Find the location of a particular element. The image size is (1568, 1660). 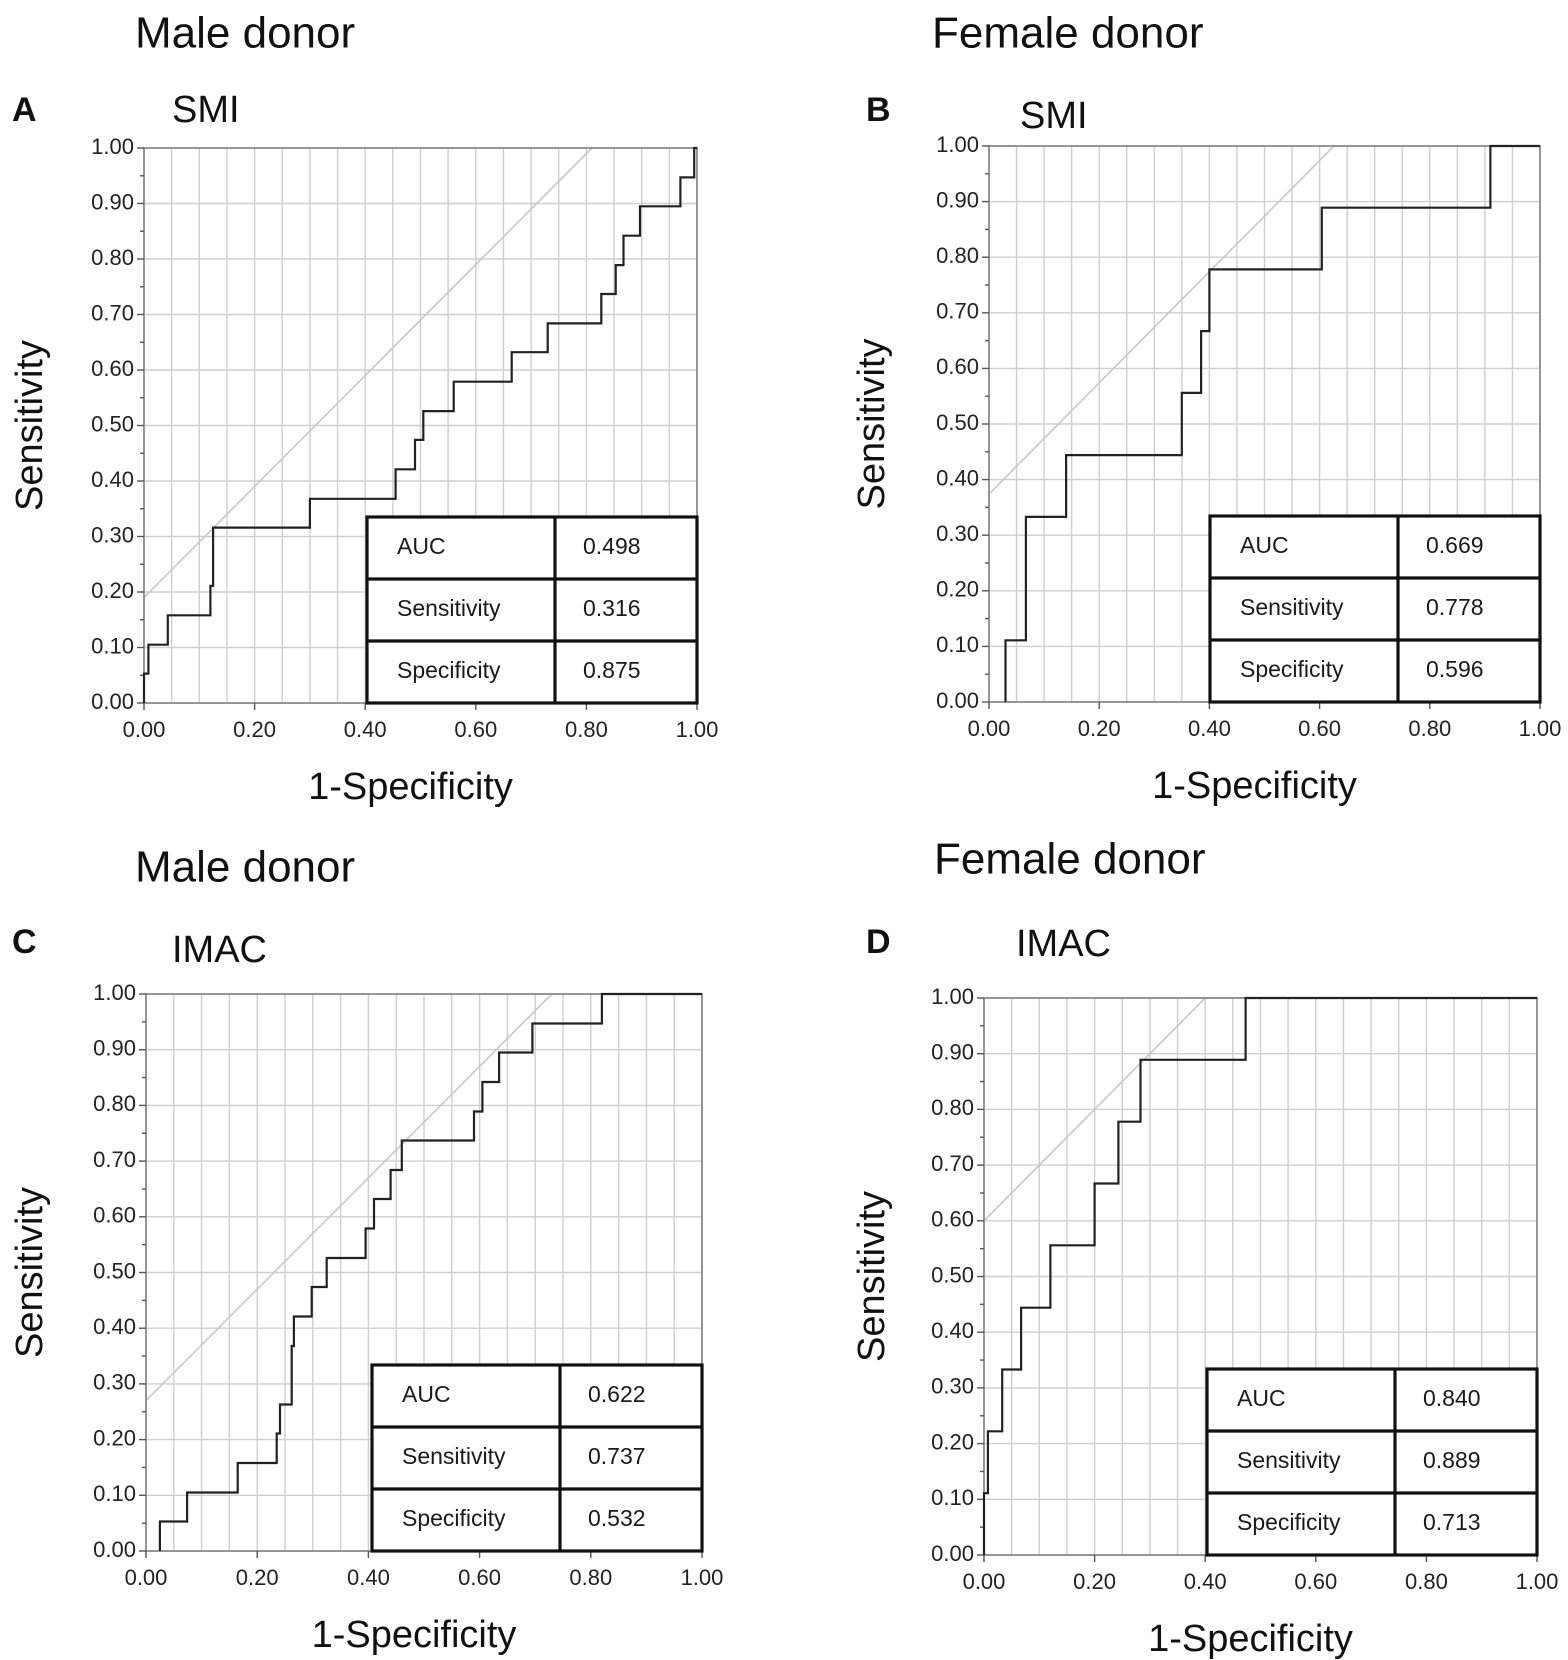

table-metric-value: 0.669 is located at coordinates (1455, 545).